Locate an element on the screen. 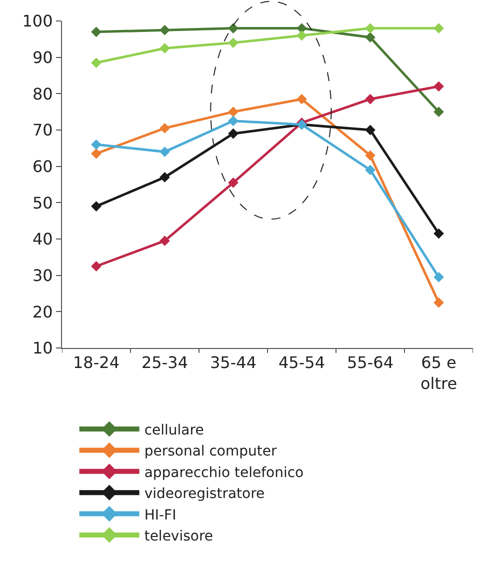 The image size is (487, 563). y-tick-label: 70 is located at coordinates (42, 130).